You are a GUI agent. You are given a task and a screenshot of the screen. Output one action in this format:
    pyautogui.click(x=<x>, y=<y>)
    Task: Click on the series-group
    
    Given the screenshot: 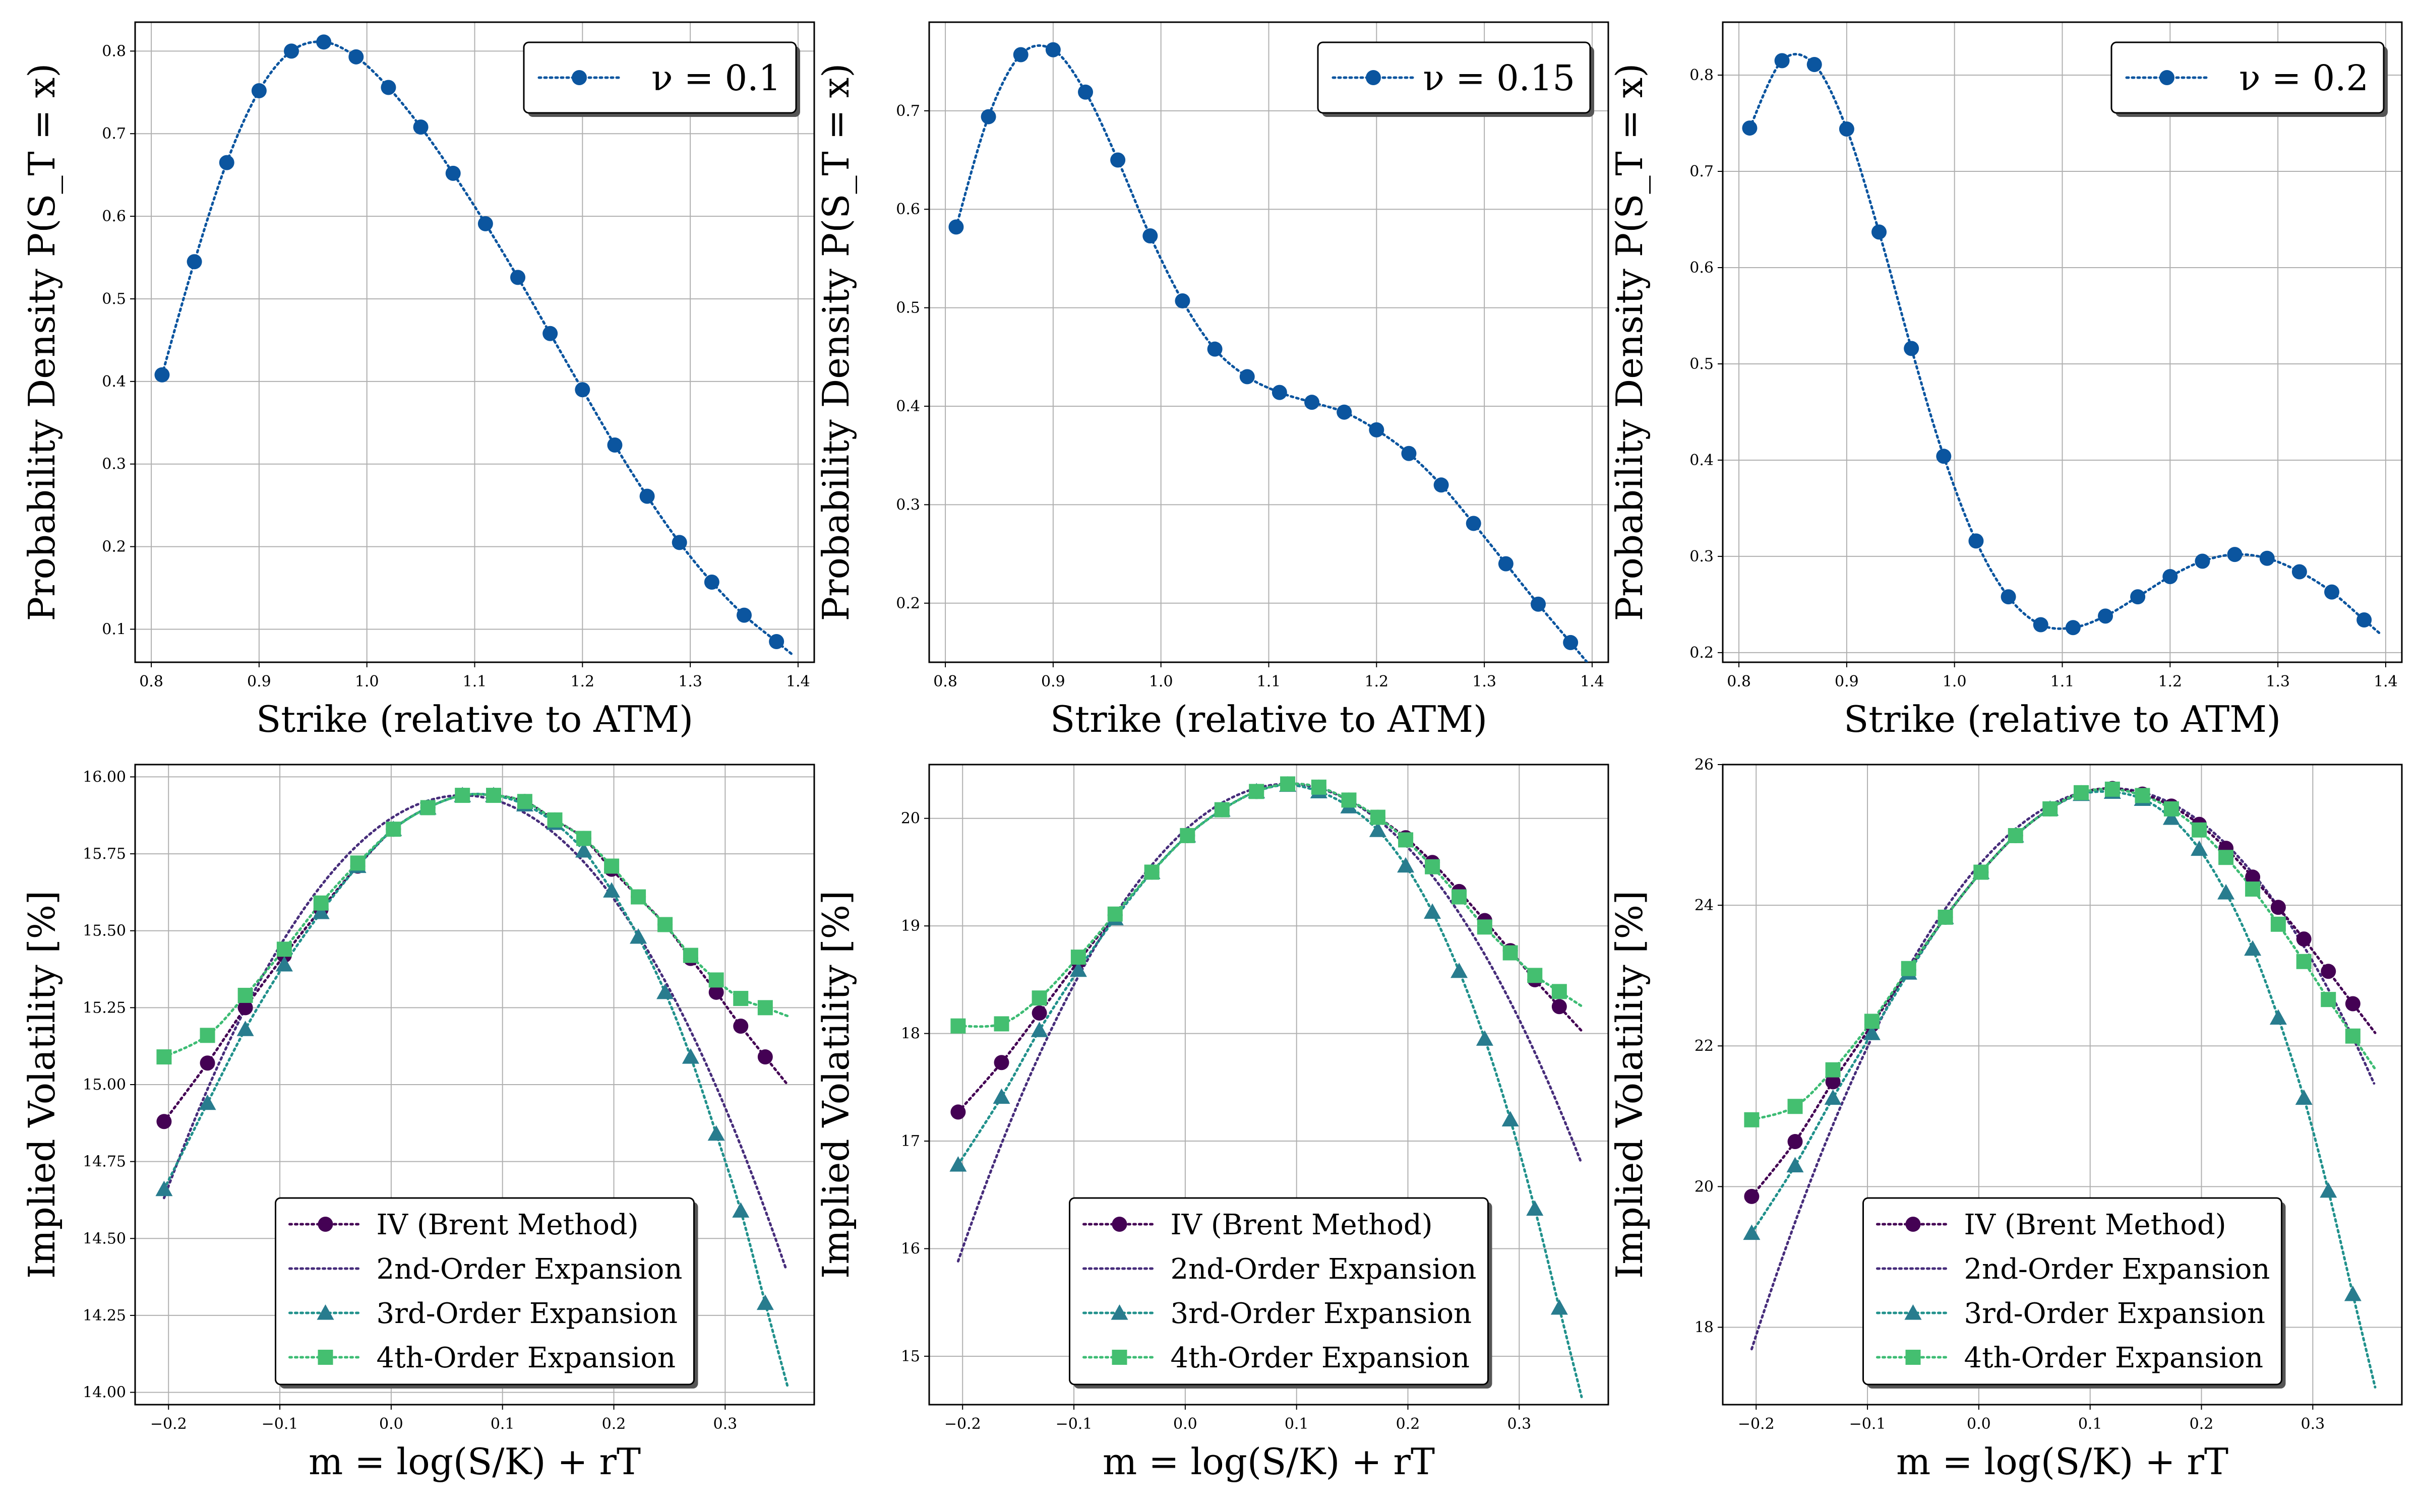 What is the action you would take?
    pyautogui.click(x=1268, y=352)
    